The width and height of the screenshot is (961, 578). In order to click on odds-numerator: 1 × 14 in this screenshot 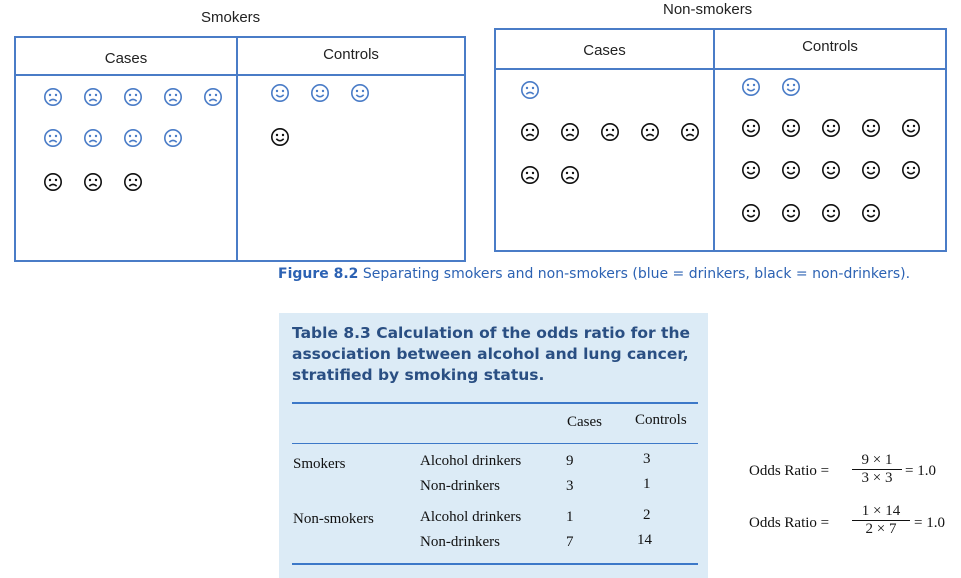, I will do `click(881, 511)`.